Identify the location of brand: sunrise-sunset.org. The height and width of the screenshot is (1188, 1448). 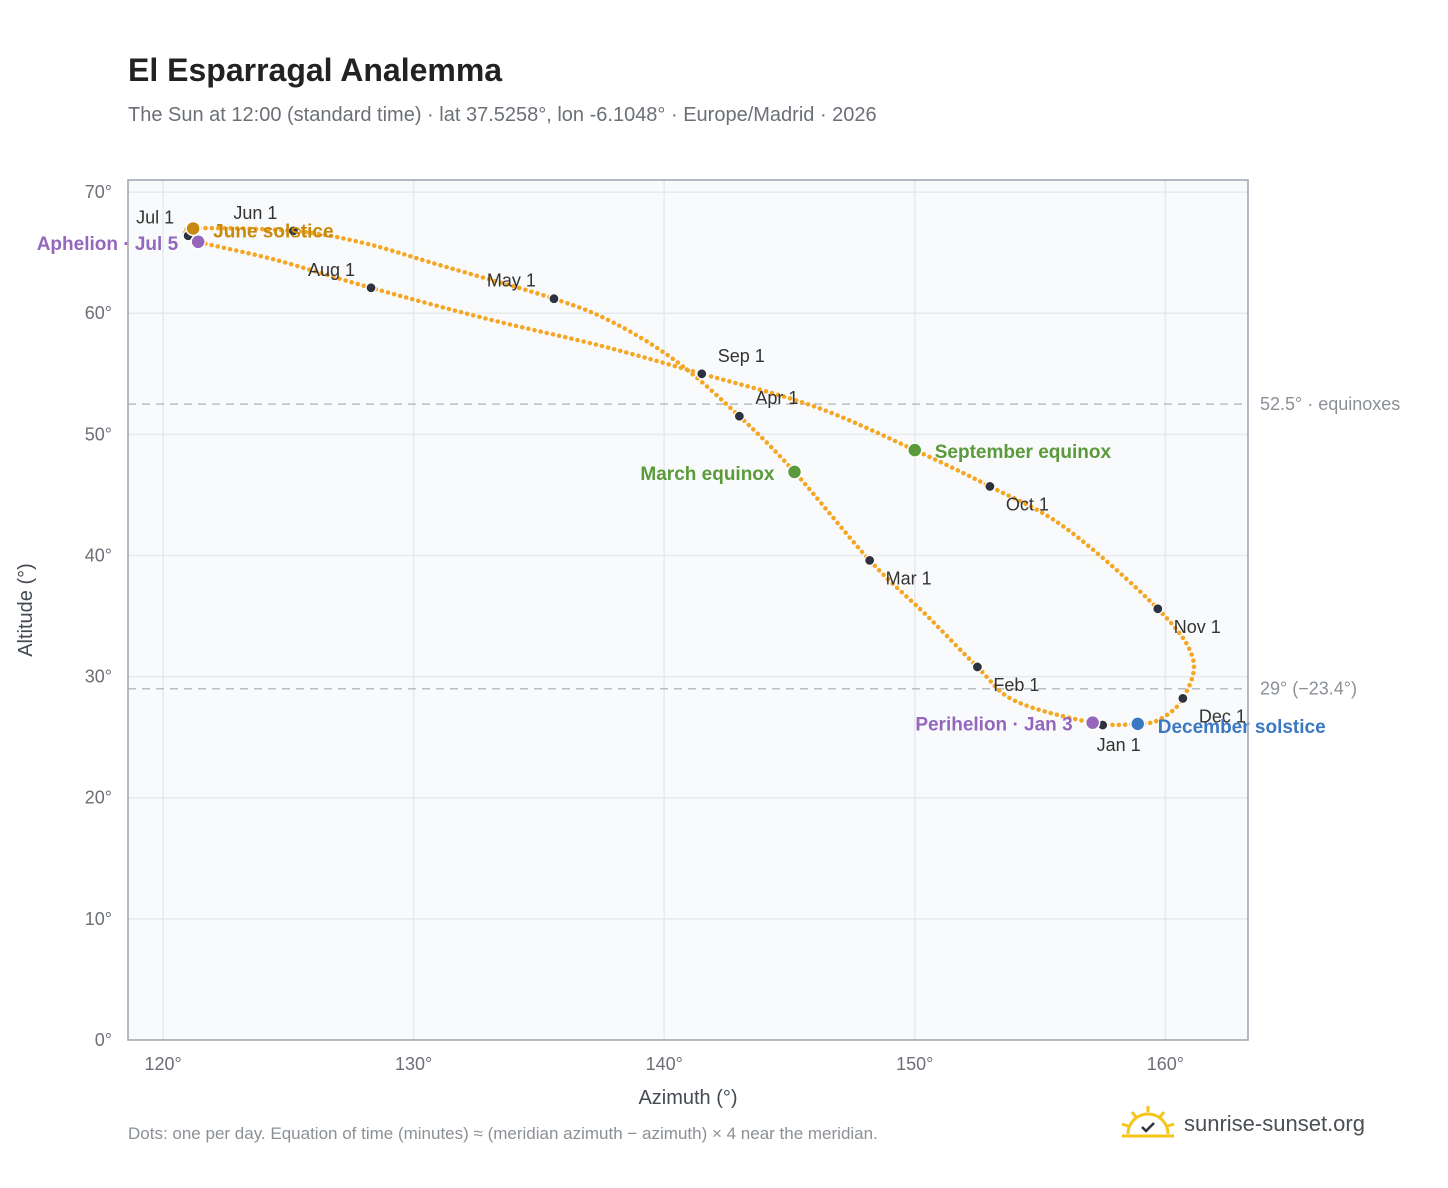
(1242, 1124).